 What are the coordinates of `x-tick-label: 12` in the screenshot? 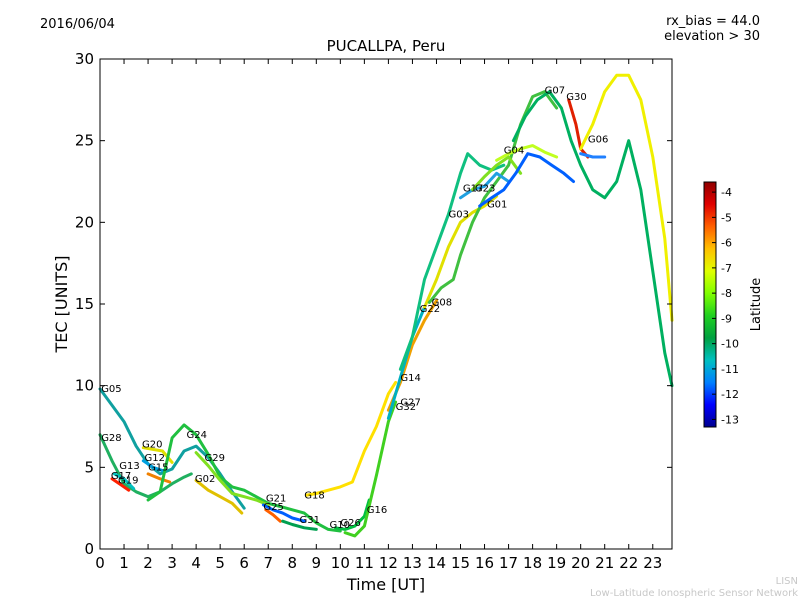 It's located at (388, 563).